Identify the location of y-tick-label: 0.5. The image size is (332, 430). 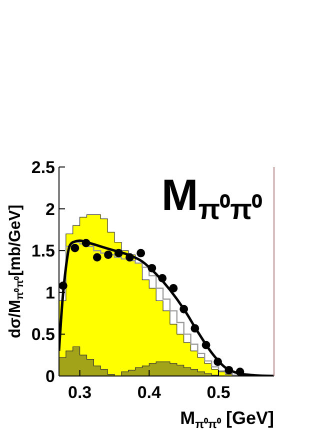
(43, 334).